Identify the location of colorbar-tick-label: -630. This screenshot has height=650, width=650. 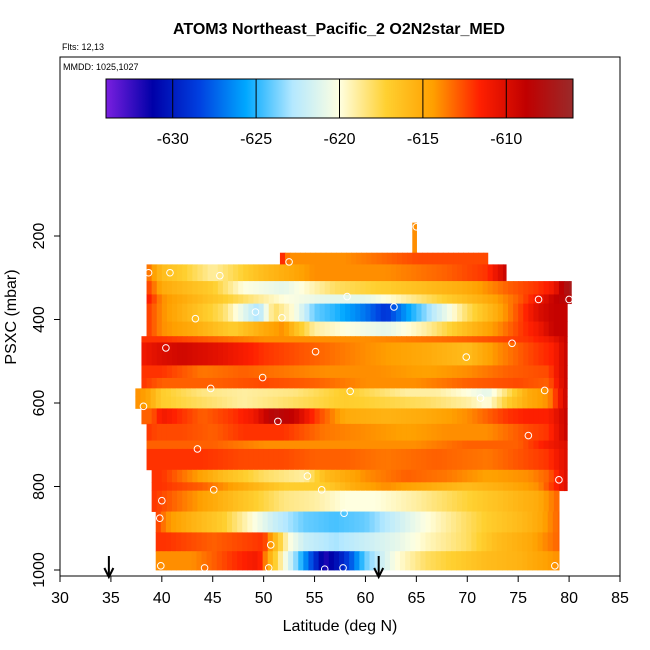
(173, 139).